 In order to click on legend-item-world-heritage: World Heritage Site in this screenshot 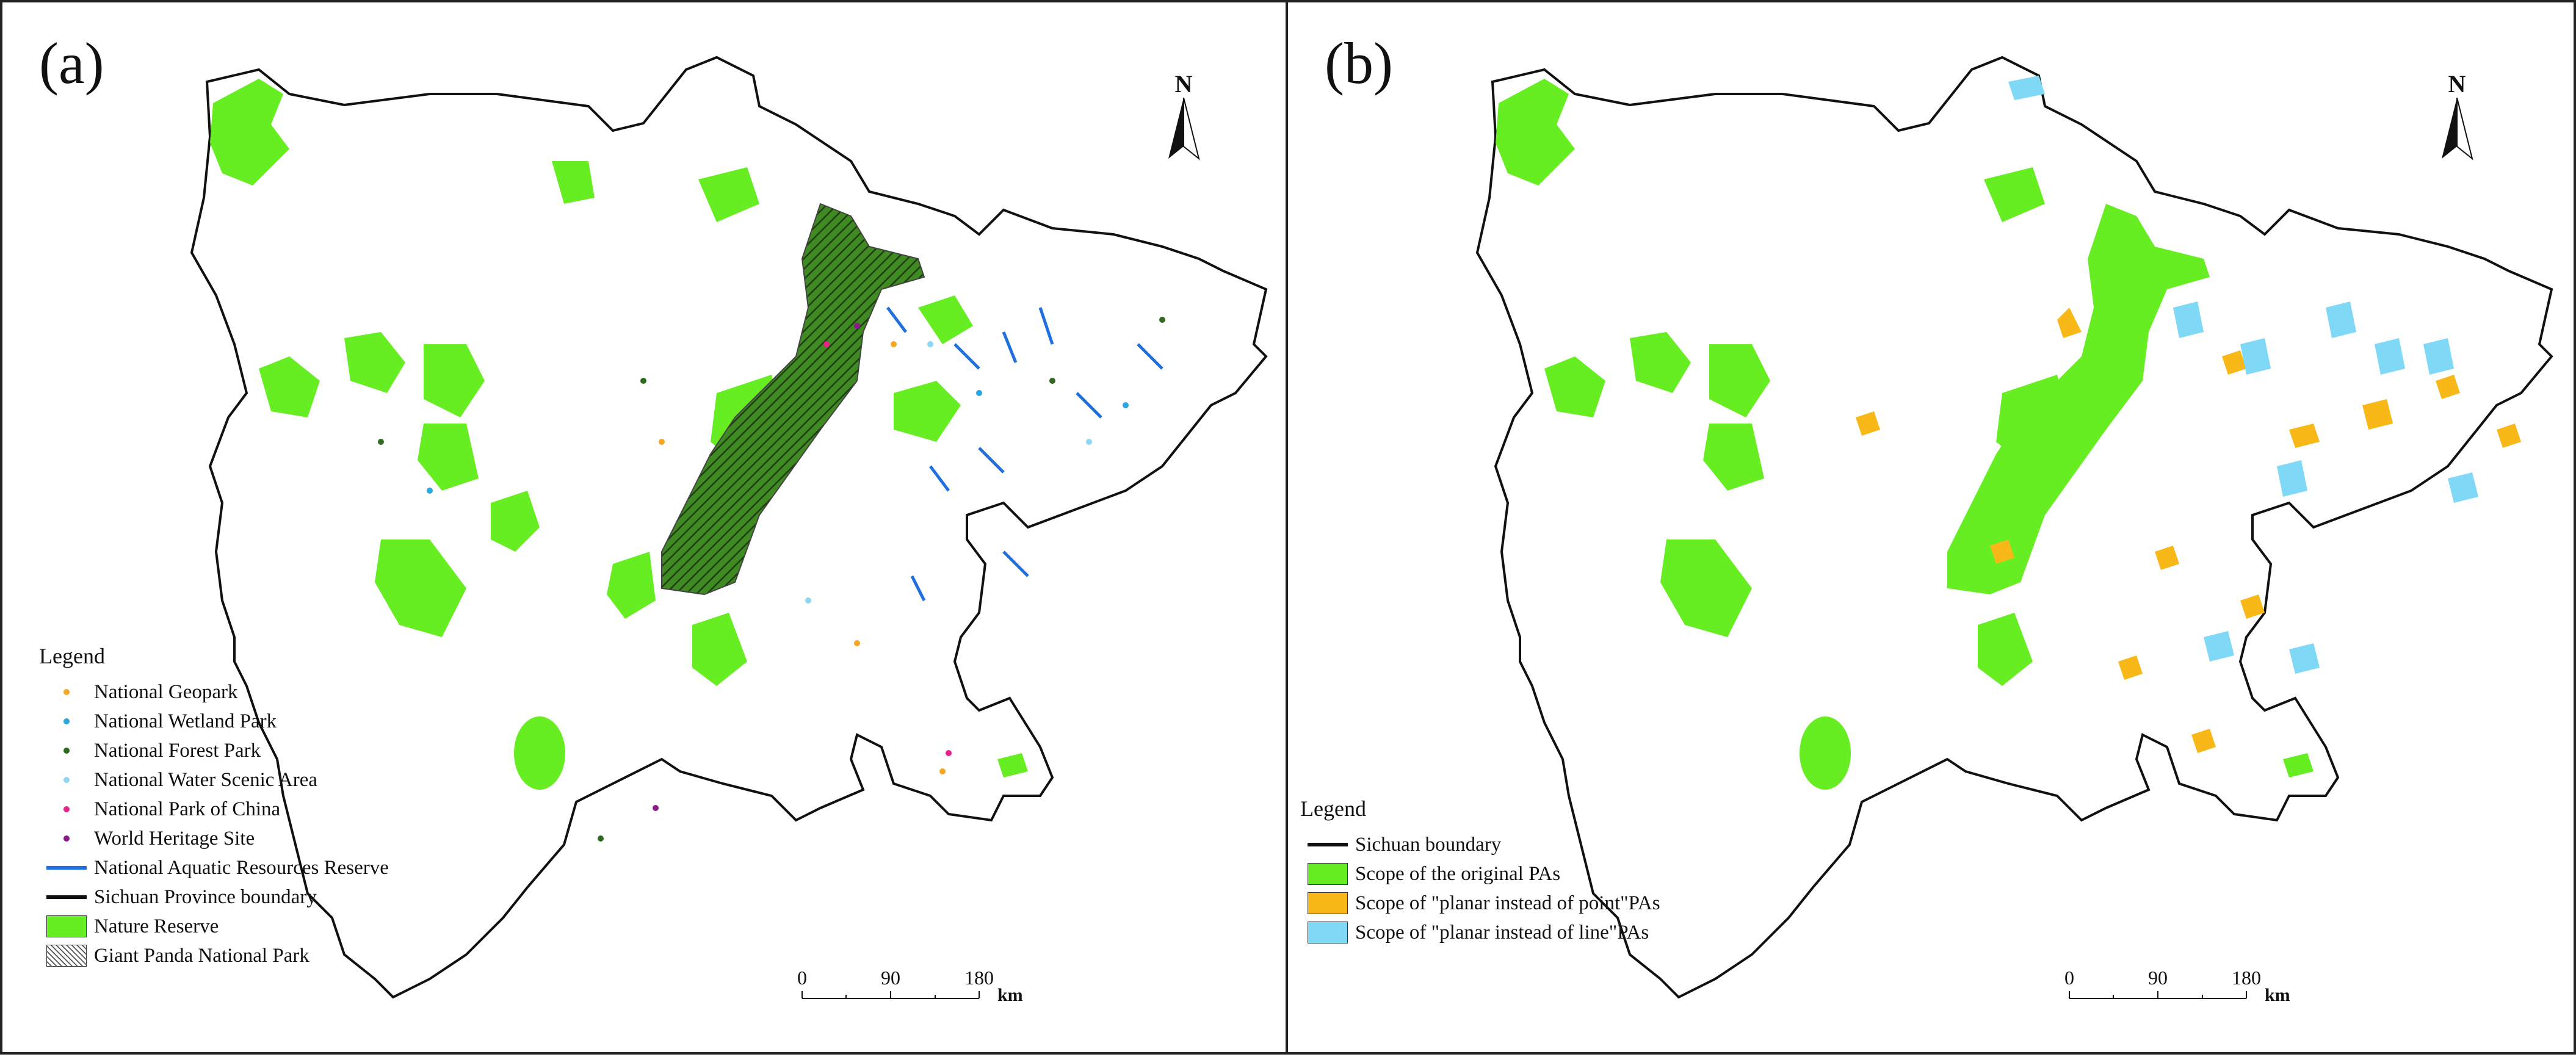, I will do `click(214, 839)`.